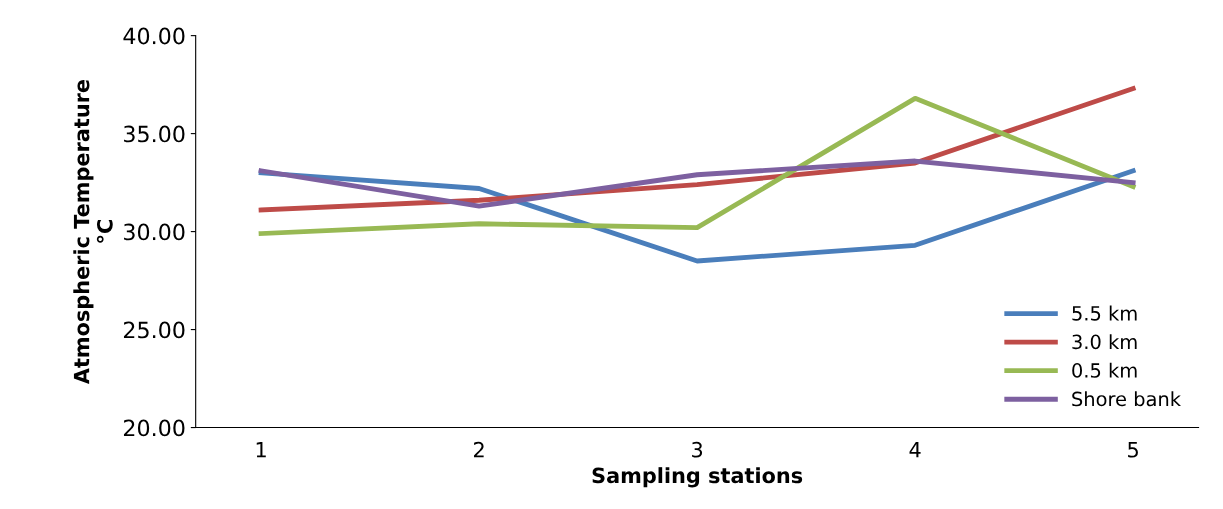  I want to click on legend-label: 0.5 km, so click(1104, 370).